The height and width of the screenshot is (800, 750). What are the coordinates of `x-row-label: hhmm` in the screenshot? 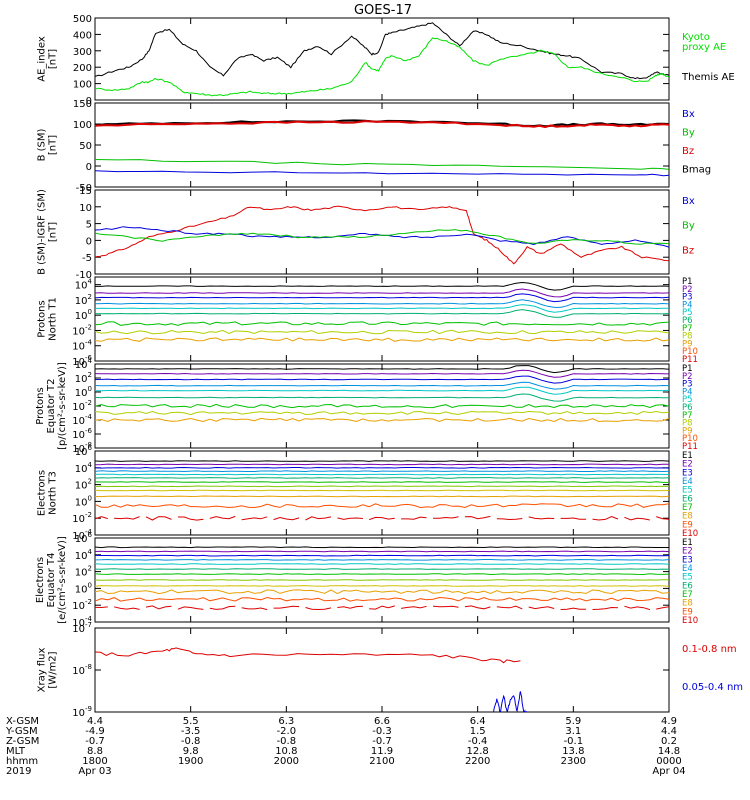 It's located at (22, 761).